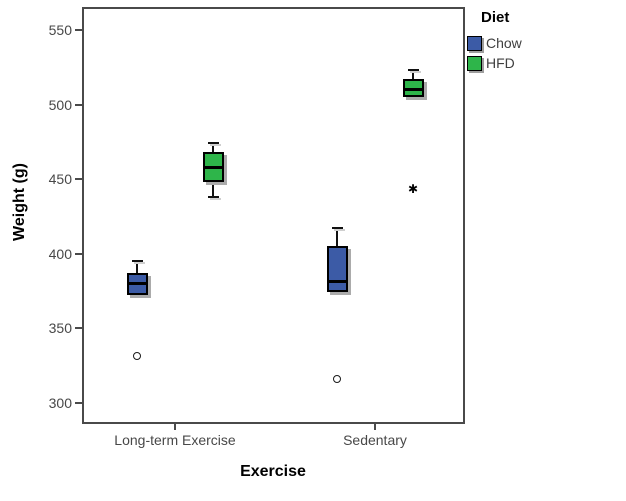  What do you see at coordinates (337, 378) in the screenshot?
I see `outlier-point-chow-sedentary` at bounding box center [337, 378].